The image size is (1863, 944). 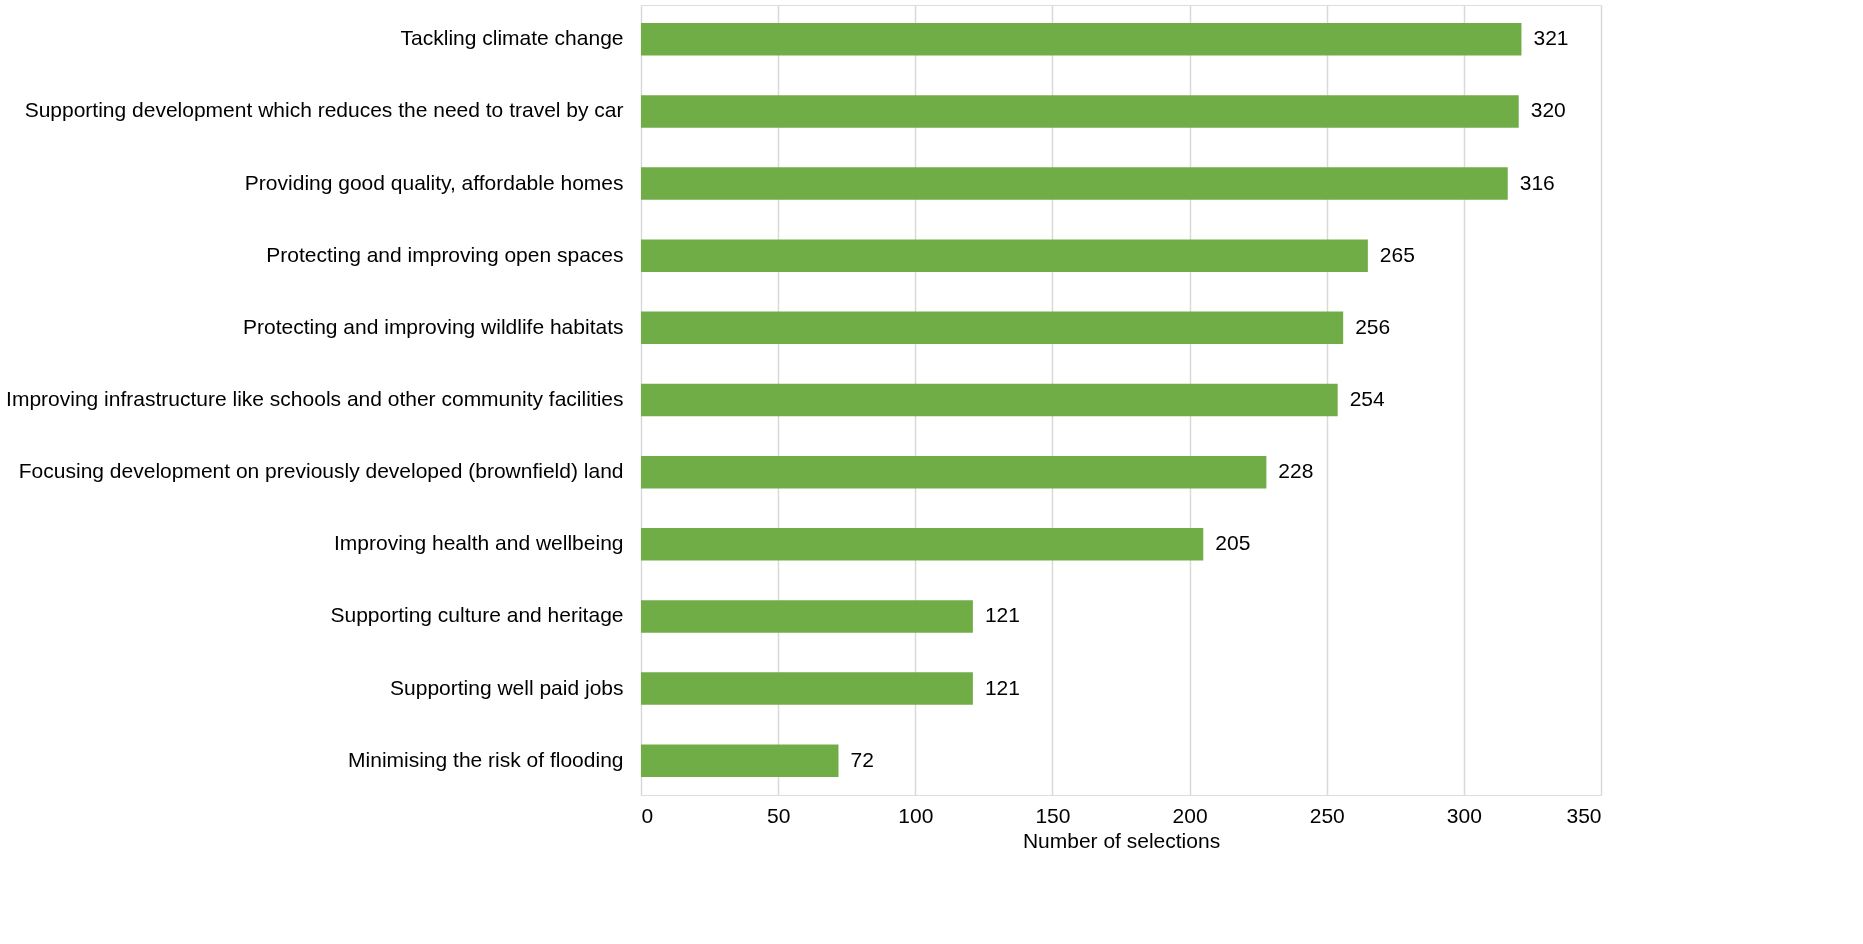 What do you see at coordinates (321, 471) in the screenshot?
I see `y-tick-label: Focusing development on previously developed (brownfield) land` at bounding box center [321, 471].